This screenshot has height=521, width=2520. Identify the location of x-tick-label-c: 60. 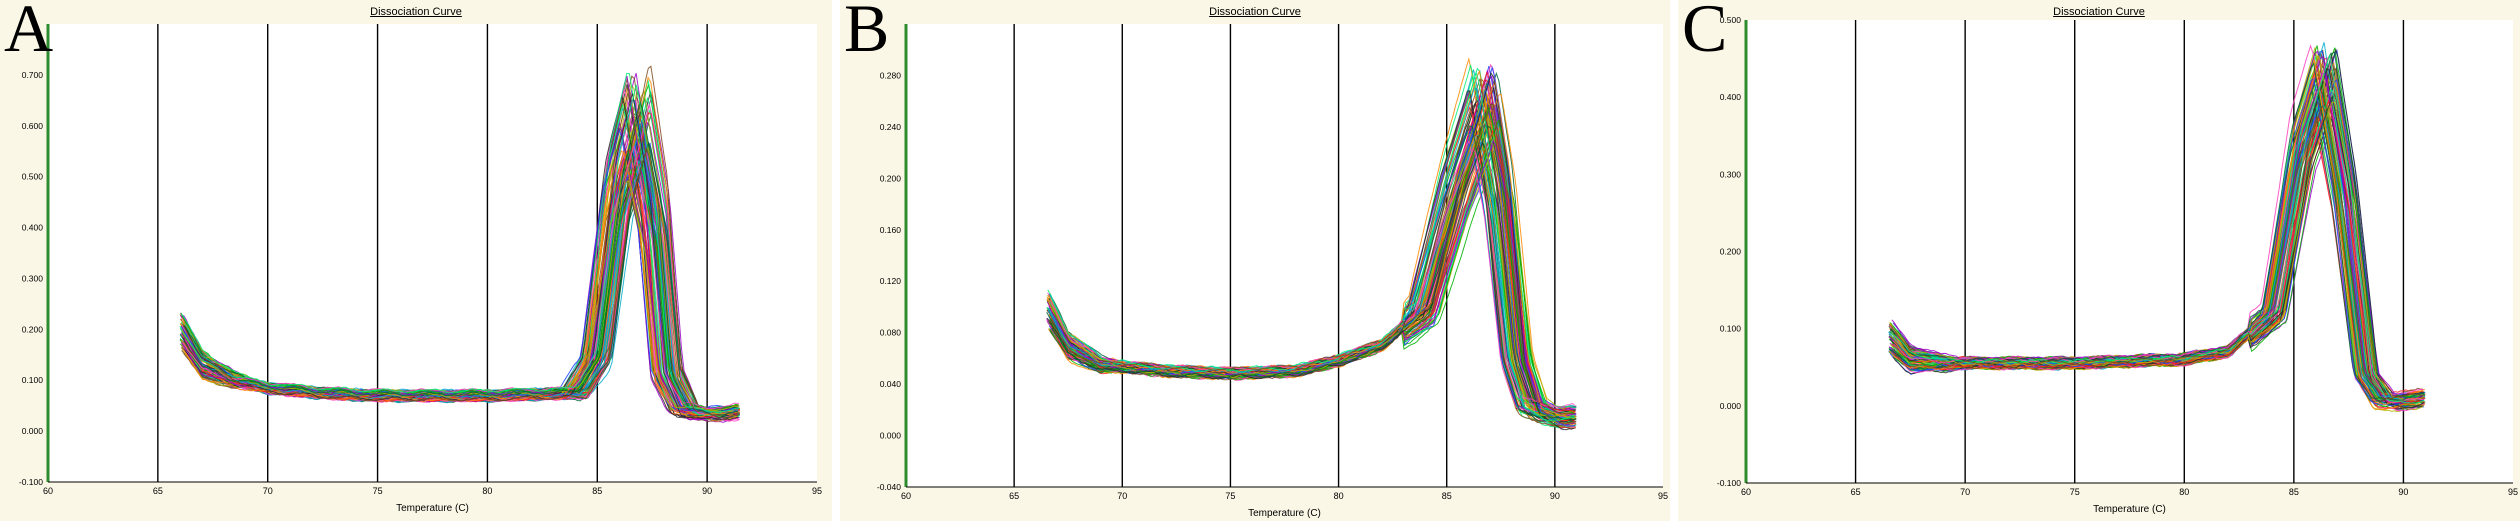
(1746, 492).